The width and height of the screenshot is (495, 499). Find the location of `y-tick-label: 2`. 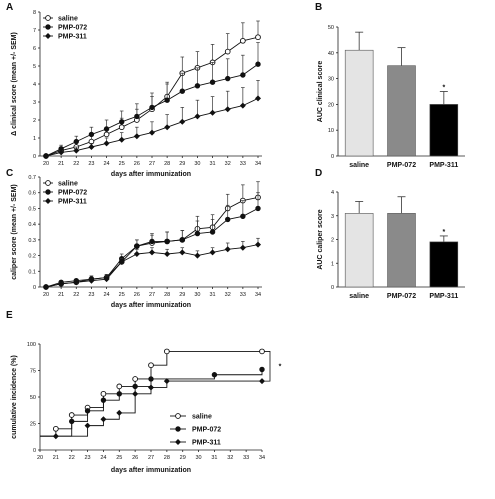

y-tick-label: 2 is located at coordinates (34, 121).